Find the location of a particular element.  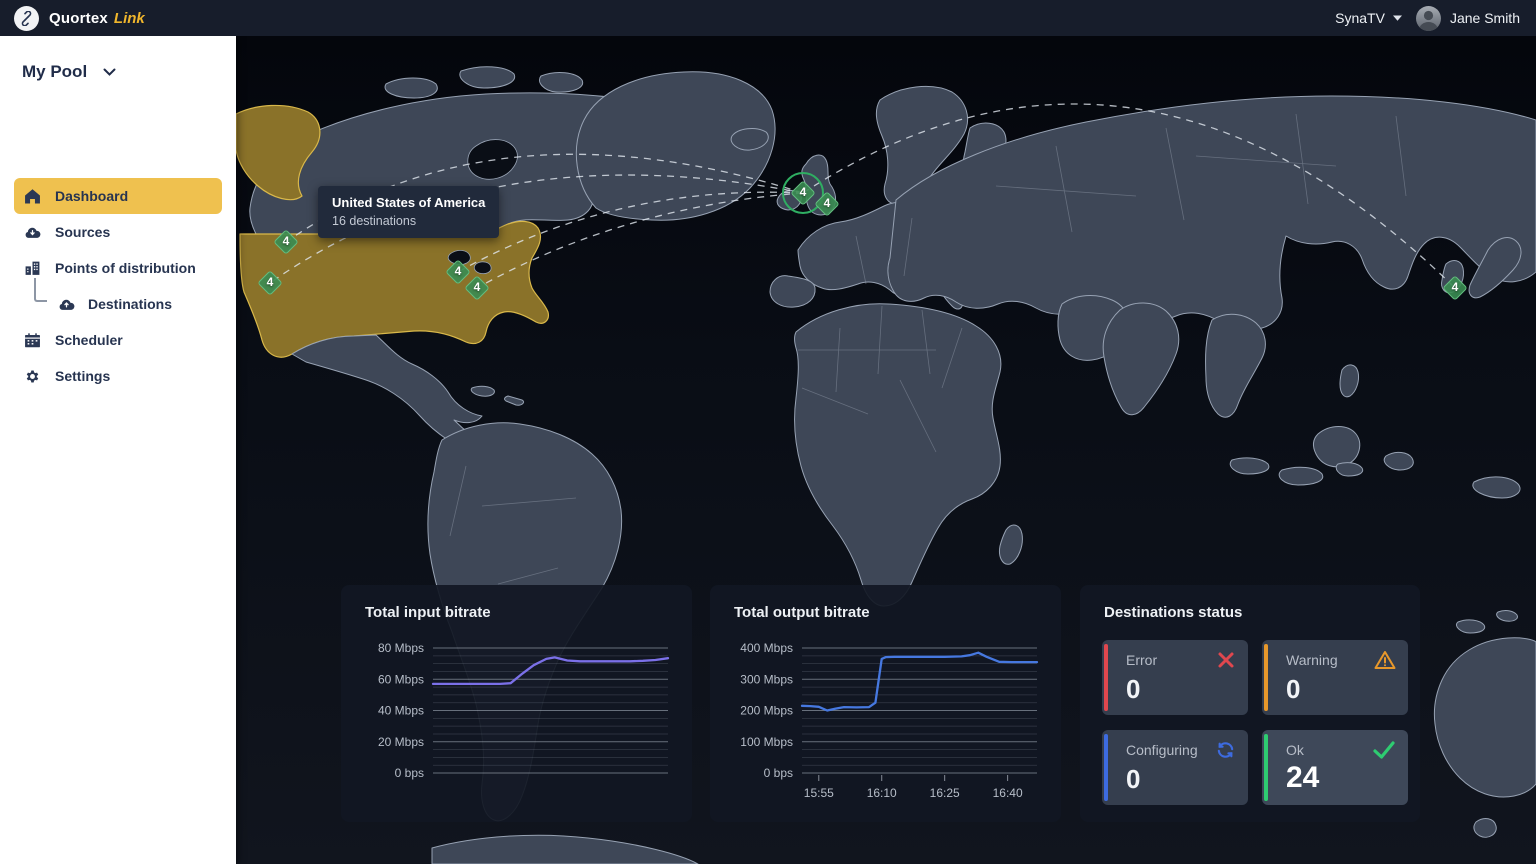

quortex-link-icon is located at coordinates (26, 18).